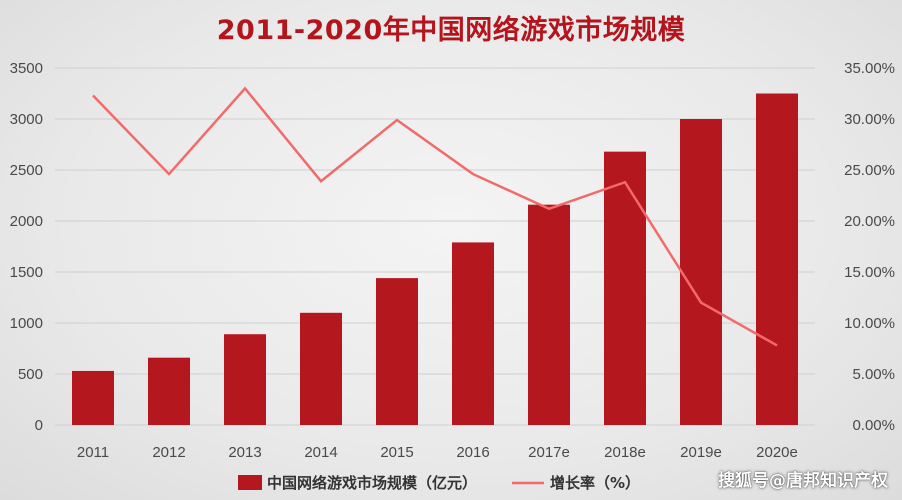 The width and height of the screenshot is (902, 500). What do you see at coordinates (451, 30) in the screenshot?
I see `chart-title: 2011-2020年中国网络游戏市场规模` at bounding box center [451, 30].